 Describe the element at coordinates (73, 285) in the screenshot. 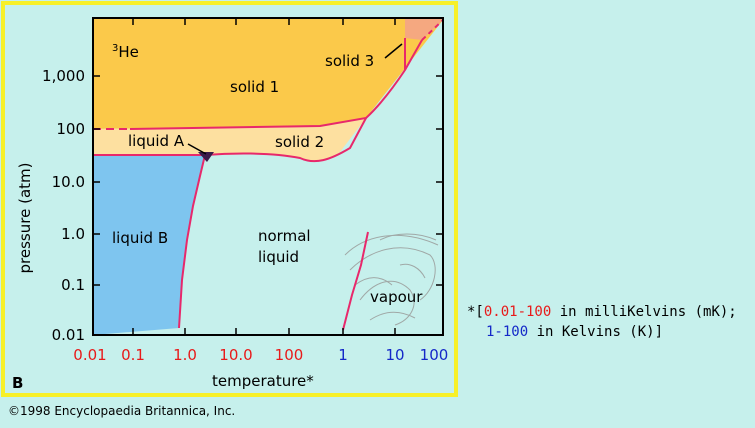

I see `y-tick-label: 0.1` at that location.